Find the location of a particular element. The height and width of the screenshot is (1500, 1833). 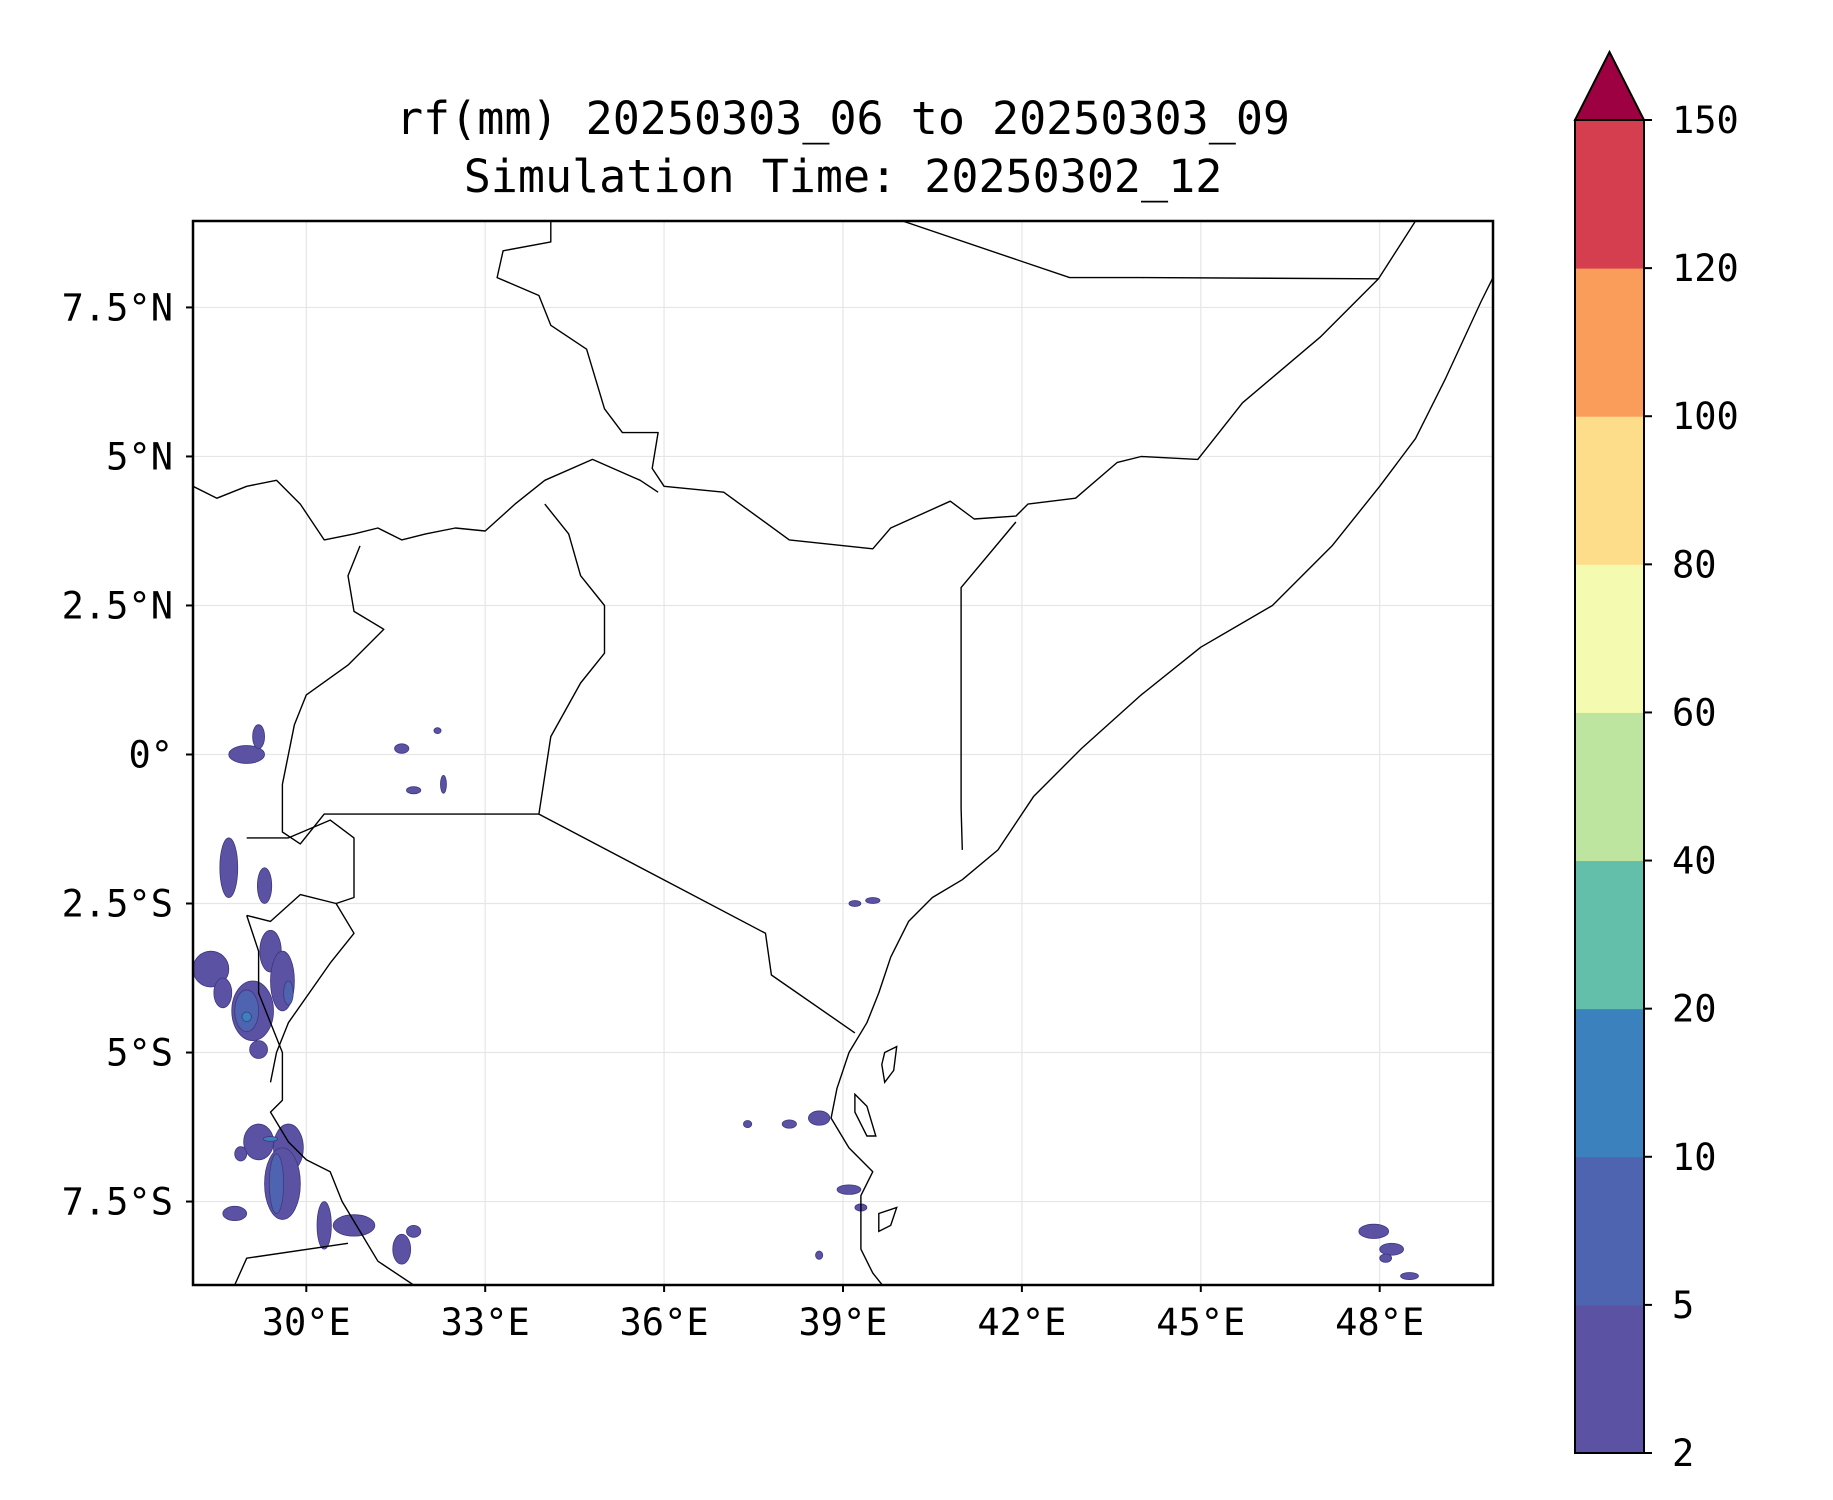

y-axis-ticks: 7.5°N 5°N 2.5°N 0° 2.5°S 5°S 7.5°S is located at coordinates (127, 755).